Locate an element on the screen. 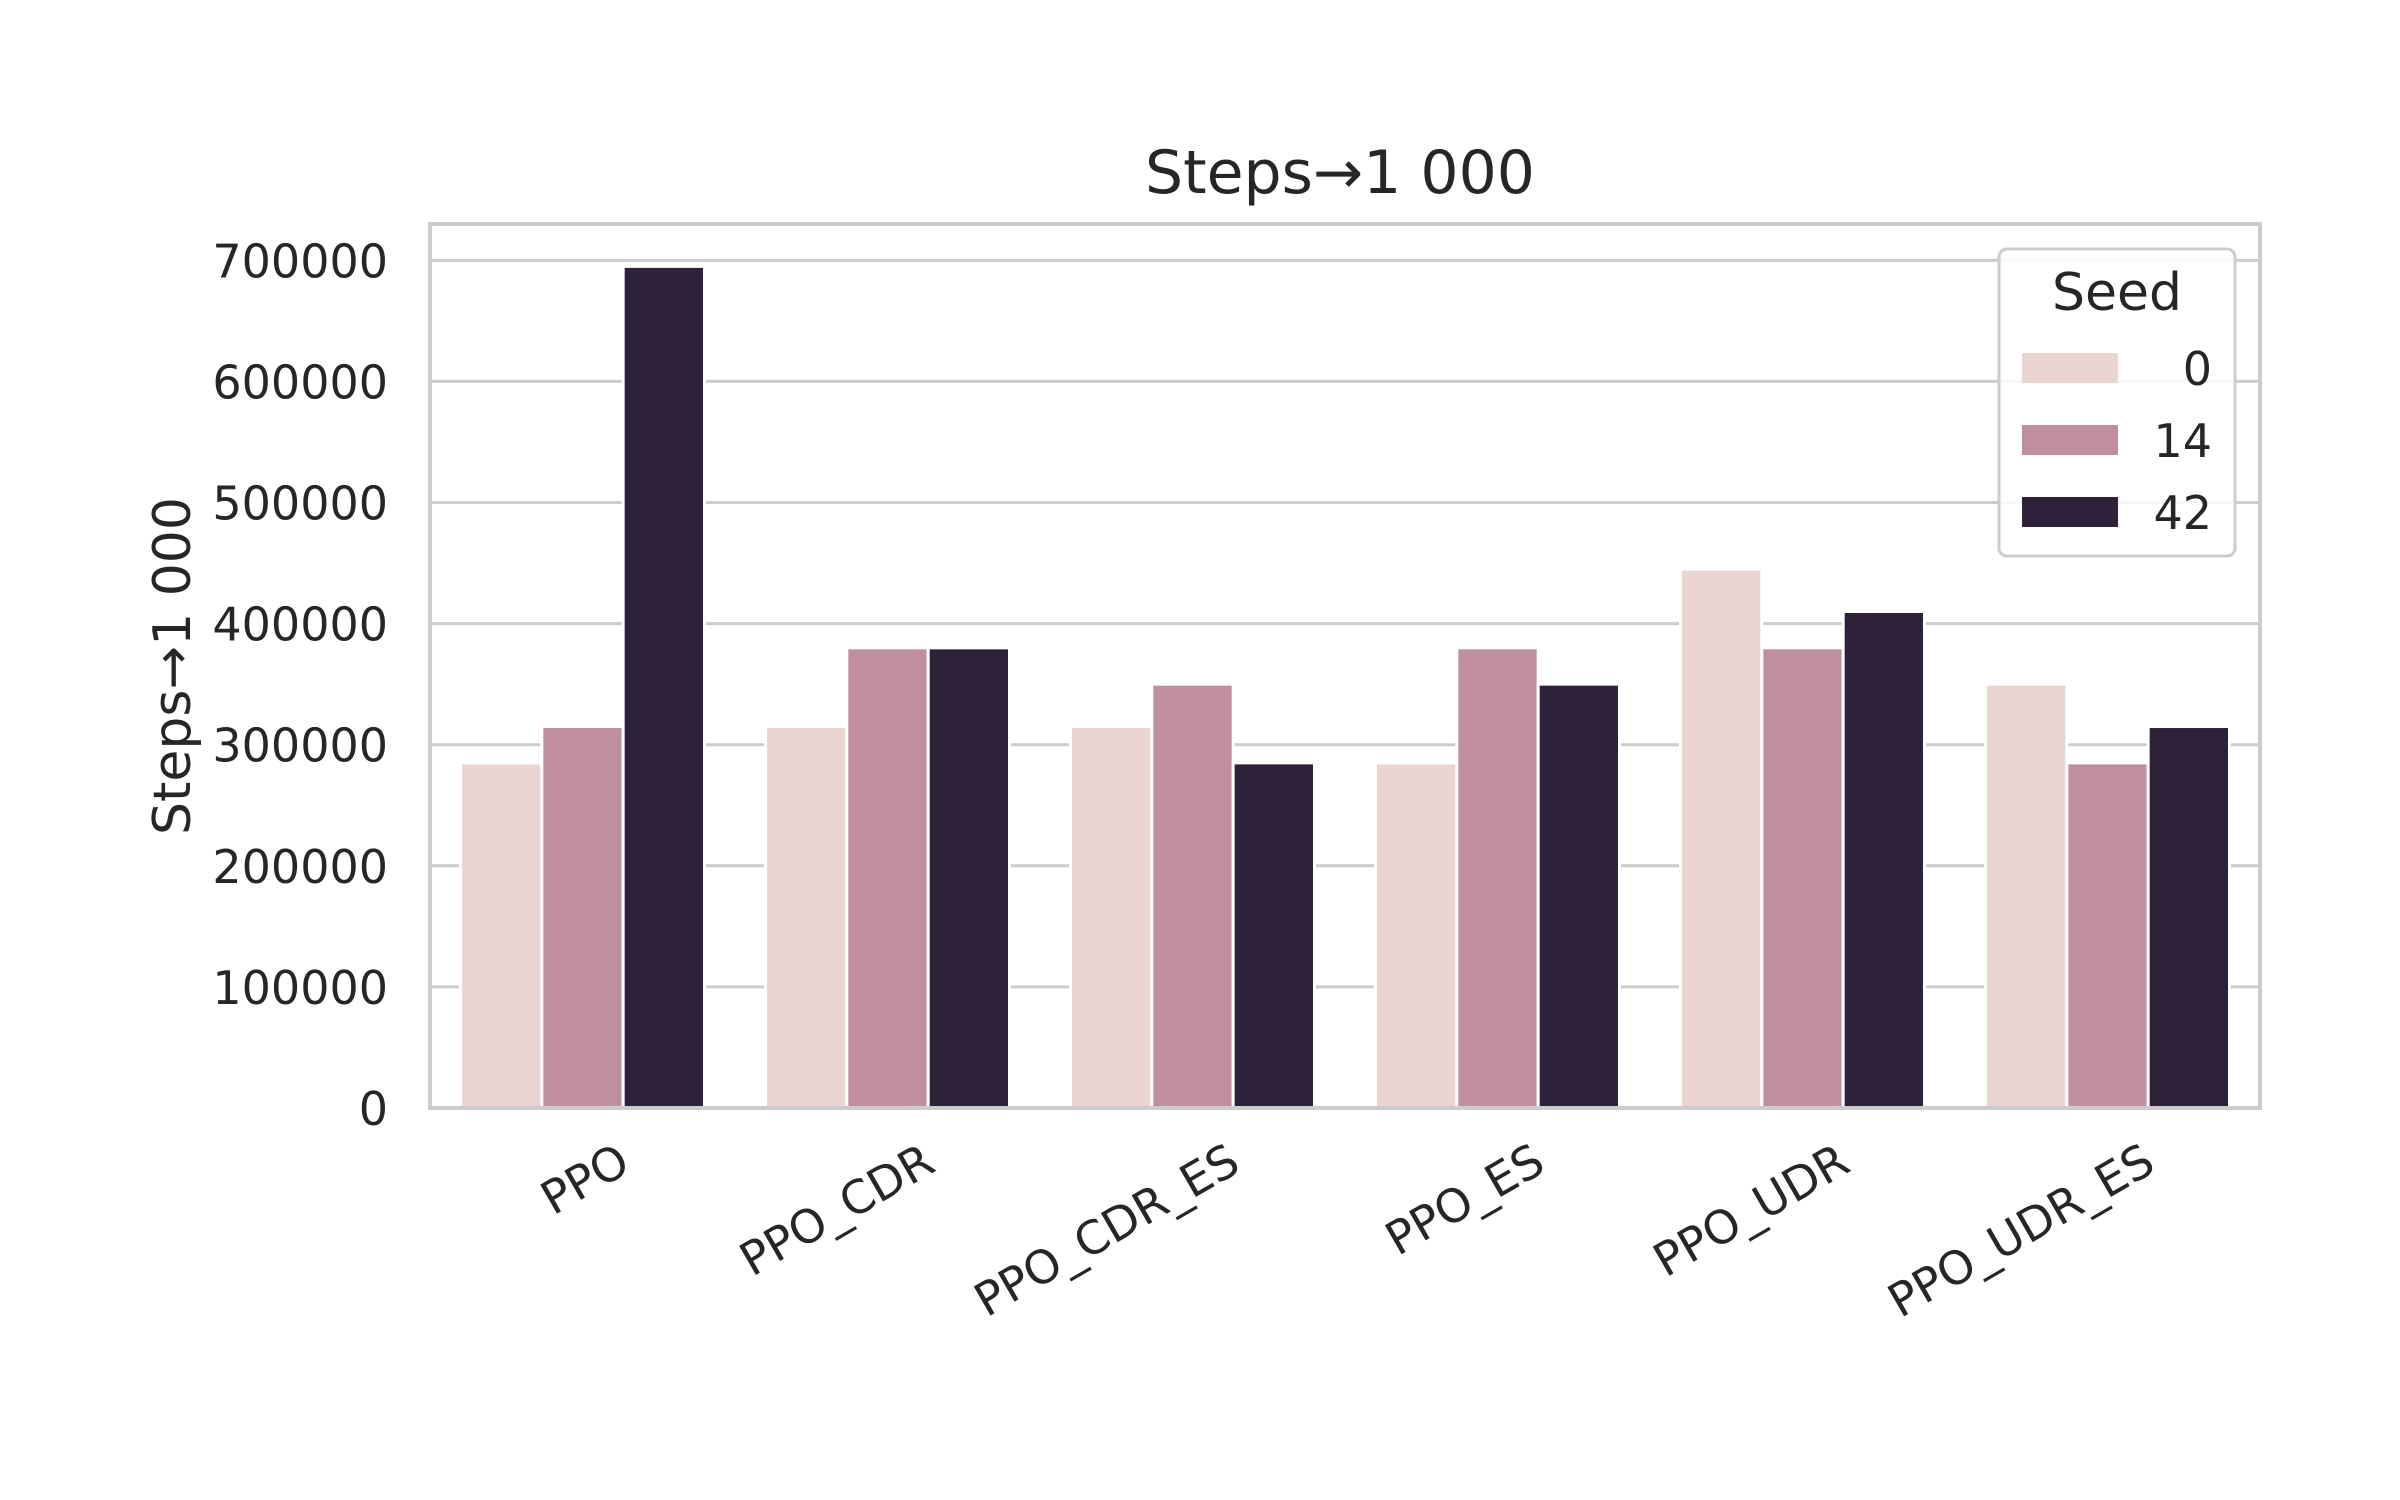 The width and height of the screenshot is (2400, 1500). y-tick-label: 600000 is located at coordinates (300, 382).